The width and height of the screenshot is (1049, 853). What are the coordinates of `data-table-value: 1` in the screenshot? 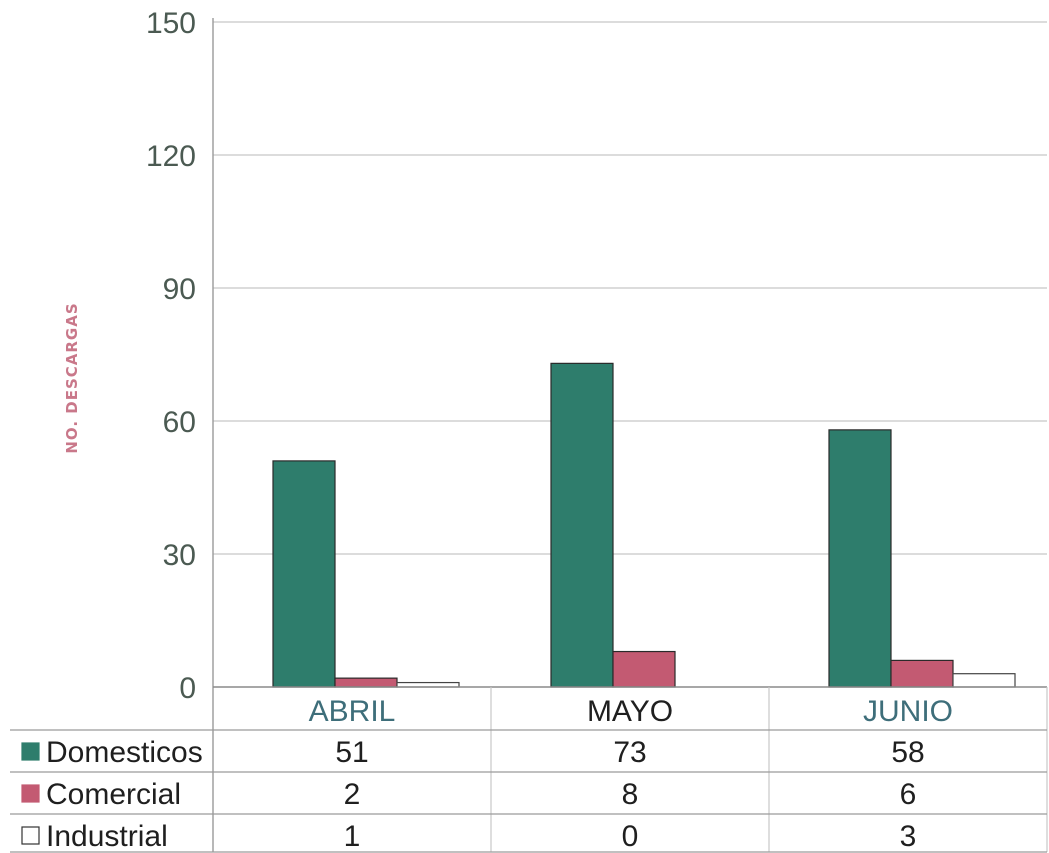 It's located at (352, 836).